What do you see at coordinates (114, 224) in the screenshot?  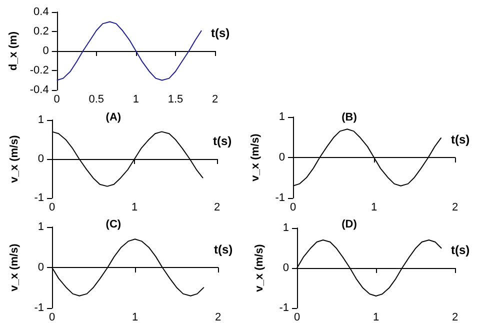 I see `chart-title: (C)` at bounding box center [114, 224].